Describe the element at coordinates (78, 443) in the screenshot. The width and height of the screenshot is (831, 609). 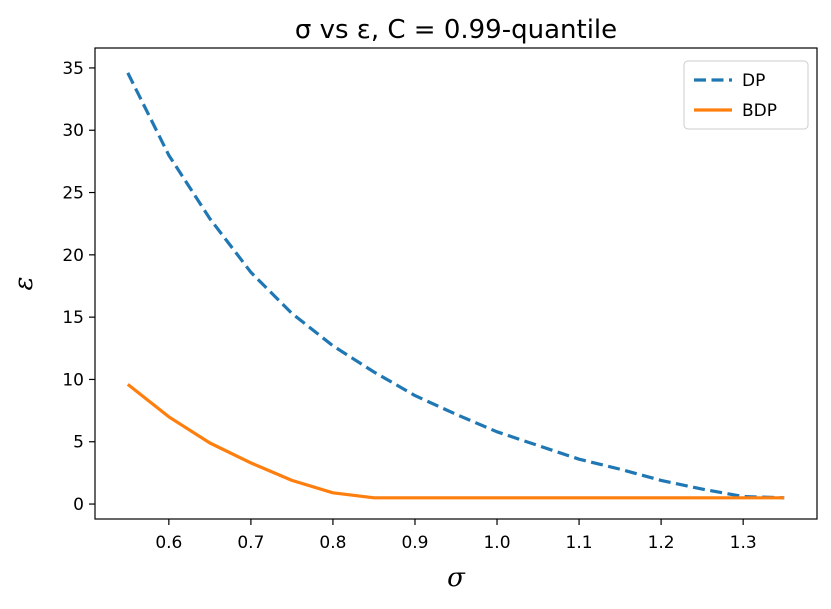
I see `y-tick-label: 5` at that location.